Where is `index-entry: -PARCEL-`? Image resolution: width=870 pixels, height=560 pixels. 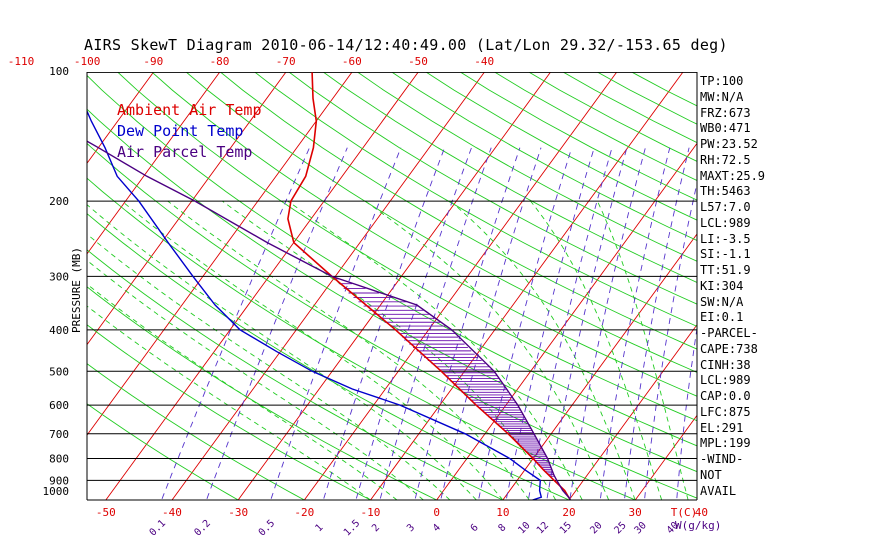
index-entry: -PARCEL- is located at coordinates (729, 333).